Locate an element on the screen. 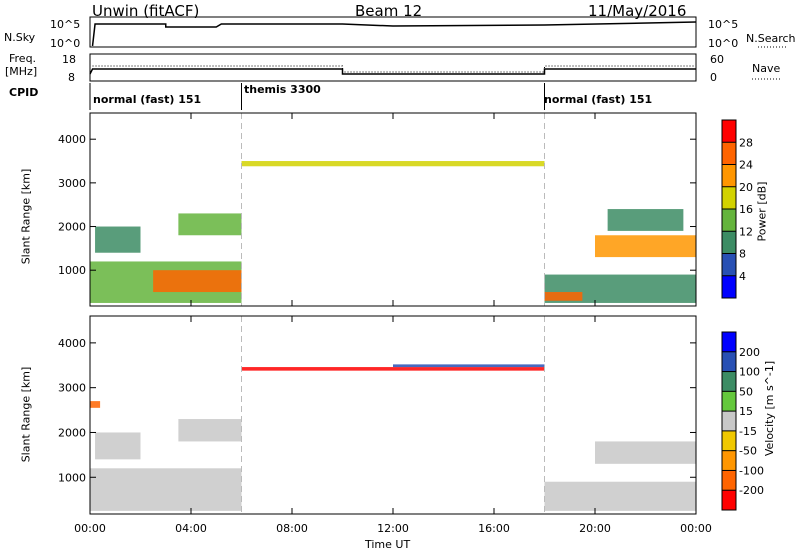 The width and height of the screenshot is (800, 554). nsearch-label: N.Search is located at coordinates (771, 38).